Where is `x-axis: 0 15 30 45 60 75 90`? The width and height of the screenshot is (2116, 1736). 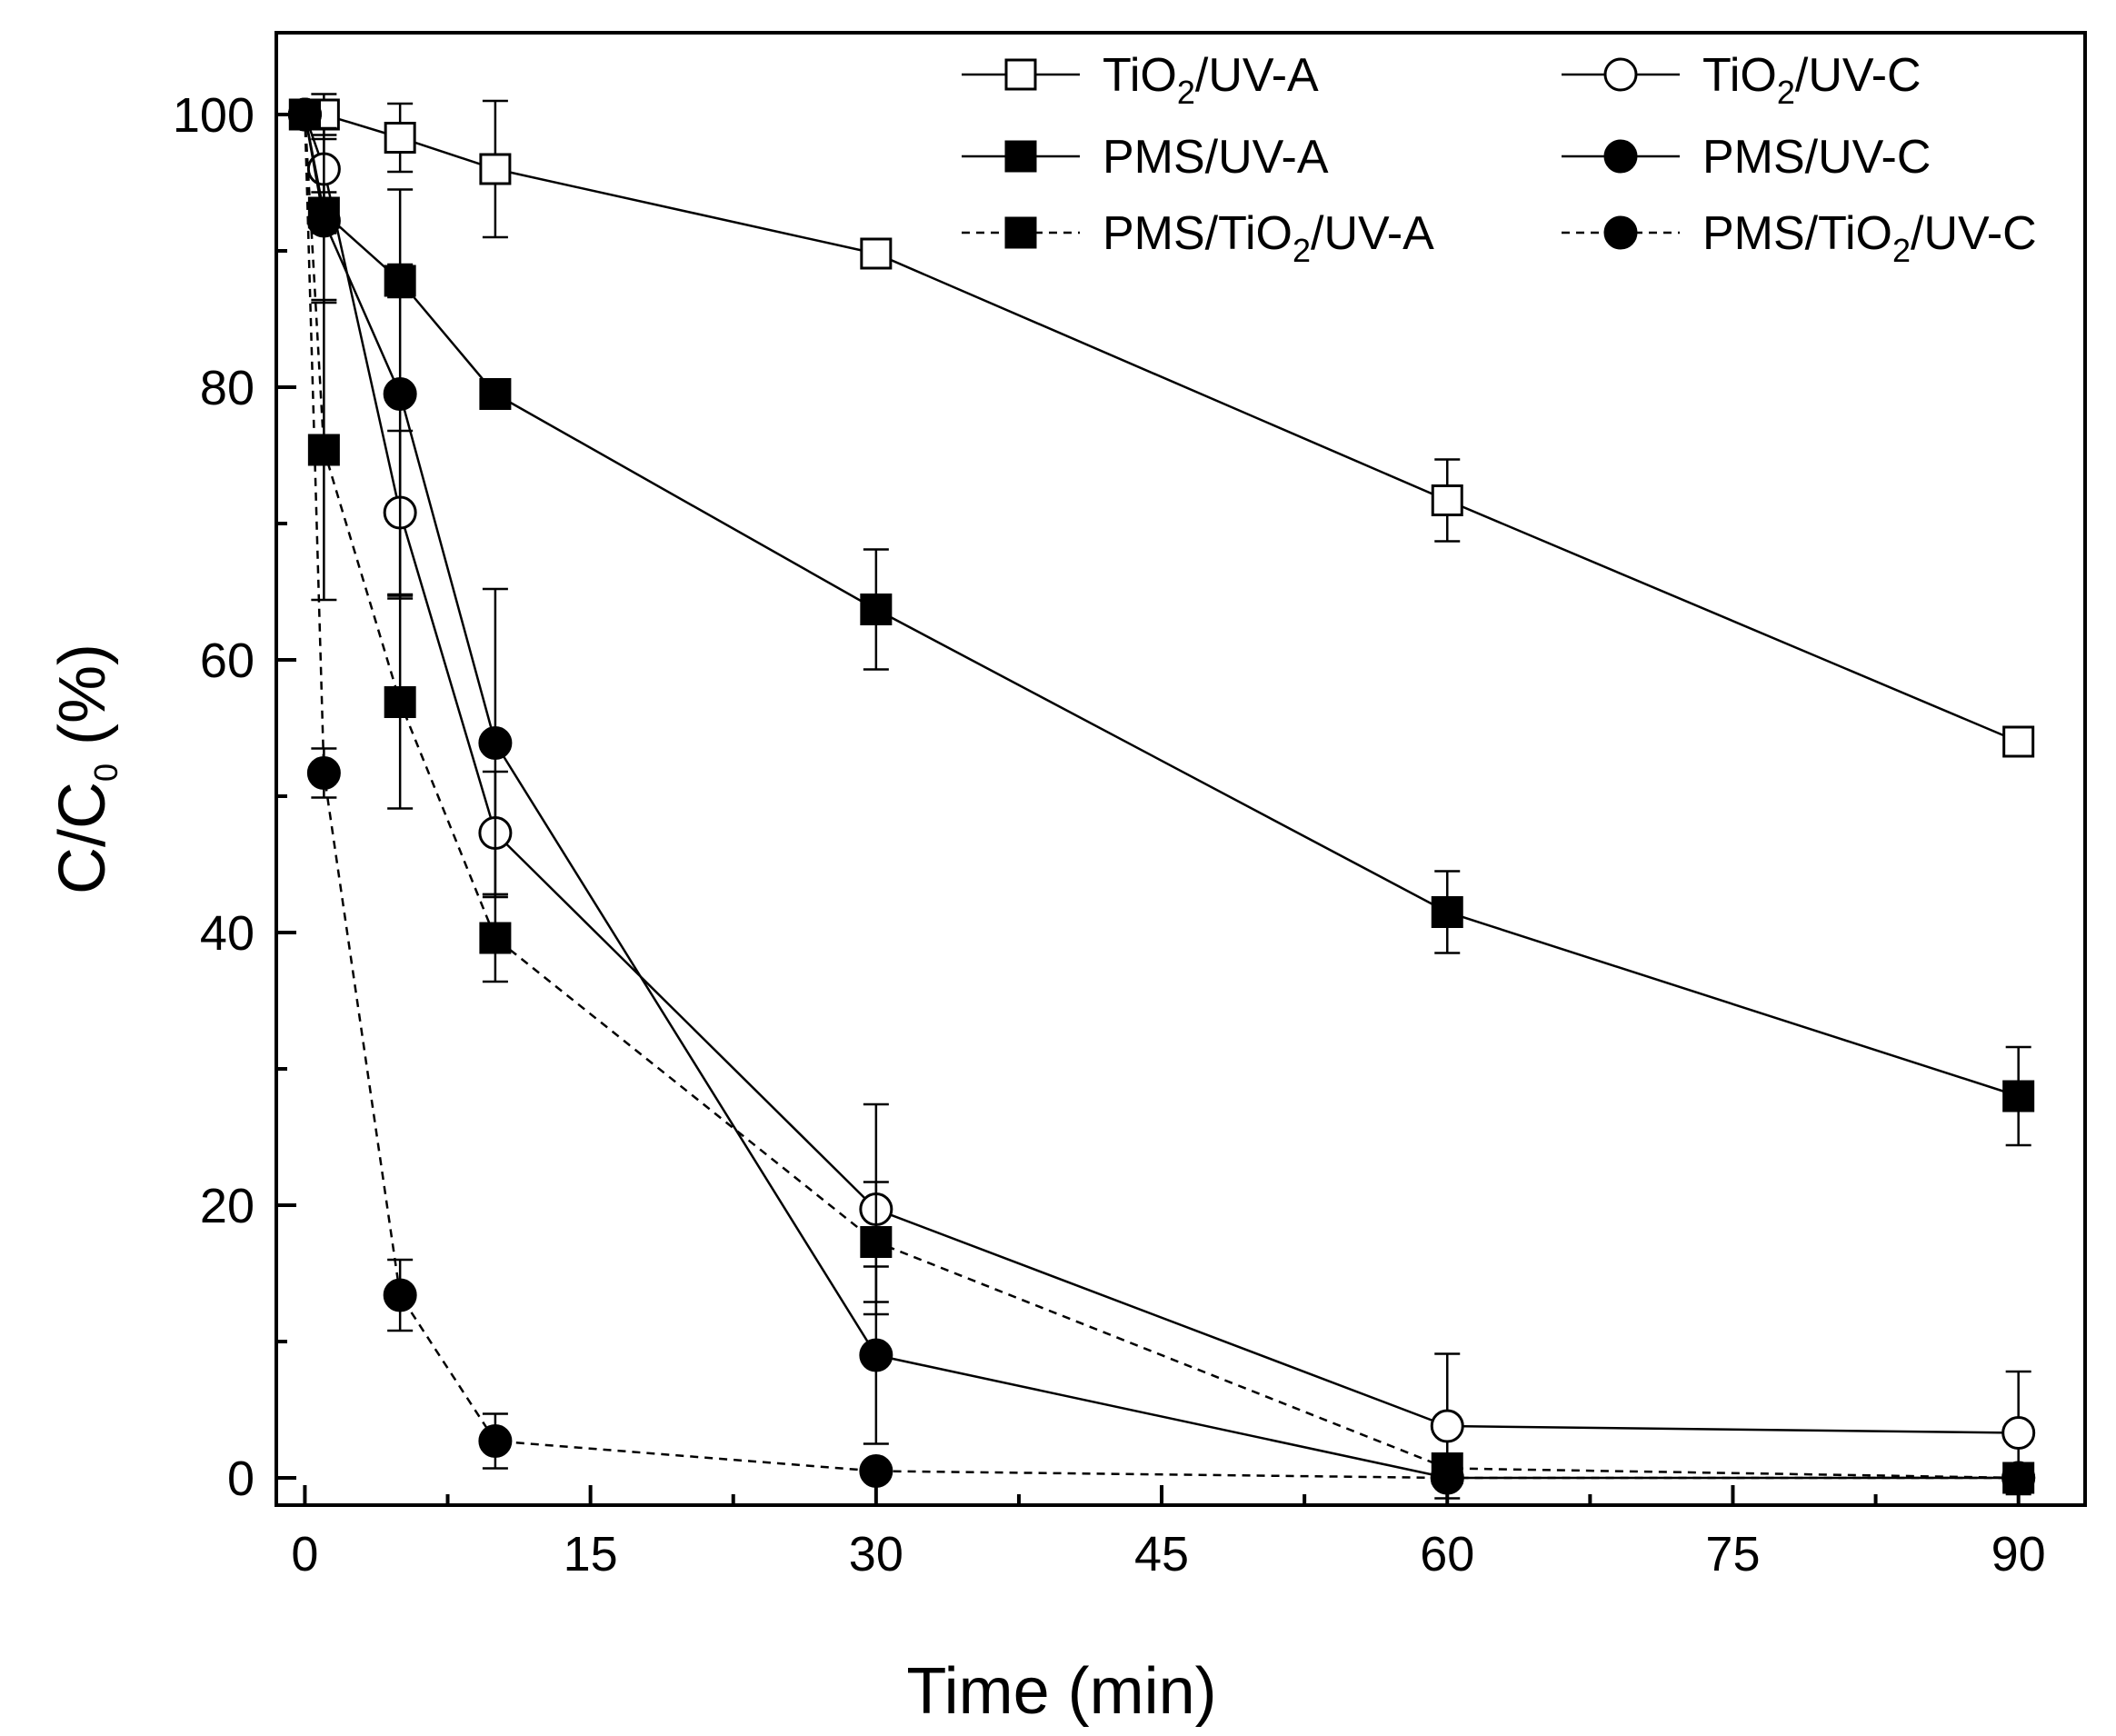
x-axis: 0 15 30 45 60 75 90 is located at coordinates (1169, 1533).